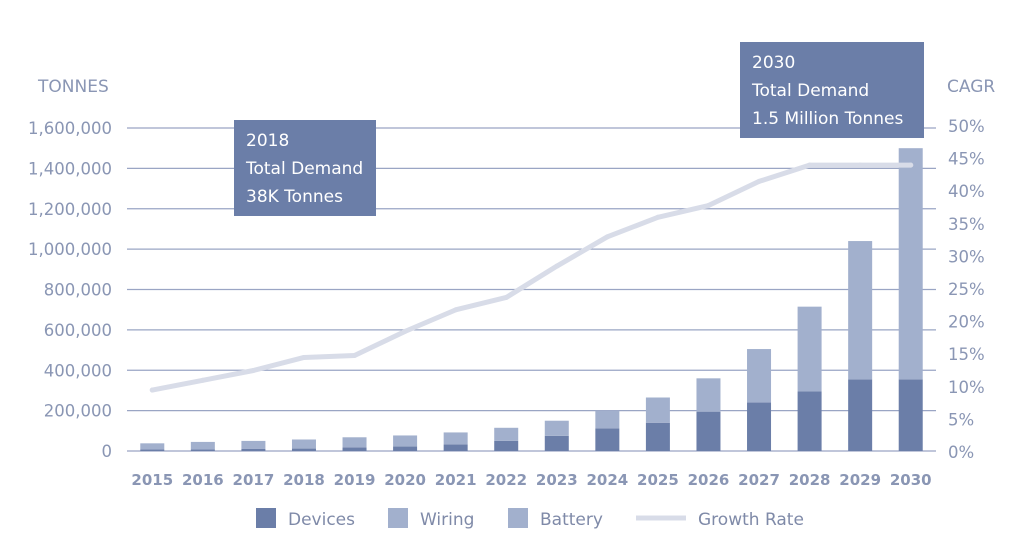  Describe the element at coordinates (70, 128) in the screenshot. I see `y-tick-label: 1,600,000` at that location.